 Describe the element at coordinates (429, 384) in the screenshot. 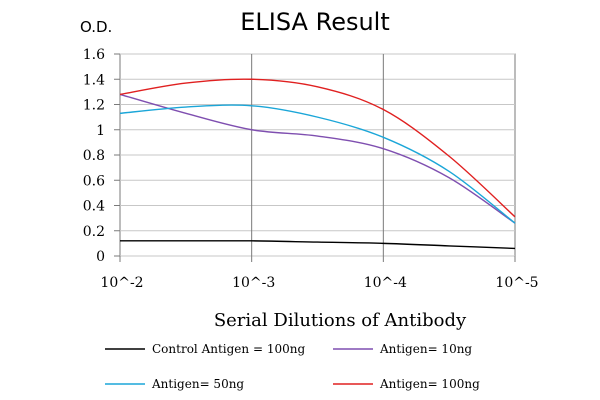

I see `legend-label-4: Antigen= 100ng` at that location.